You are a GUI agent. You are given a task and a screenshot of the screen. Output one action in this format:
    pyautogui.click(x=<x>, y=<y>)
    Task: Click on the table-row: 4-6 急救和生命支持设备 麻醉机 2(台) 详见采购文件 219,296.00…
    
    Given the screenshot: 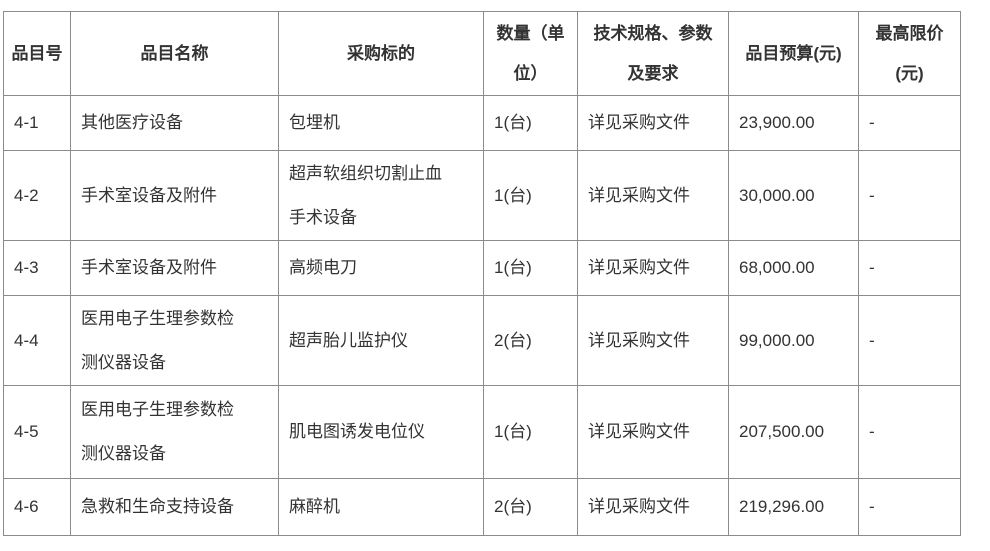 What is the action you would take?
    pyautogui.click(x=482, y=507)
    